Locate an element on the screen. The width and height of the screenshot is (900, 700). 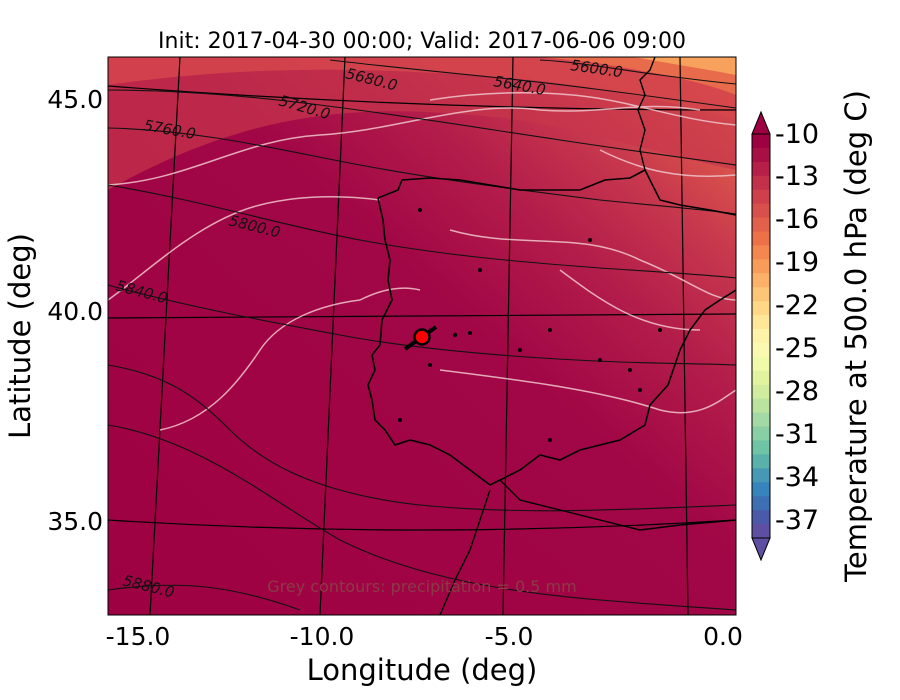
x-tick-label: -15.0 is located at coordinates (138, 636).